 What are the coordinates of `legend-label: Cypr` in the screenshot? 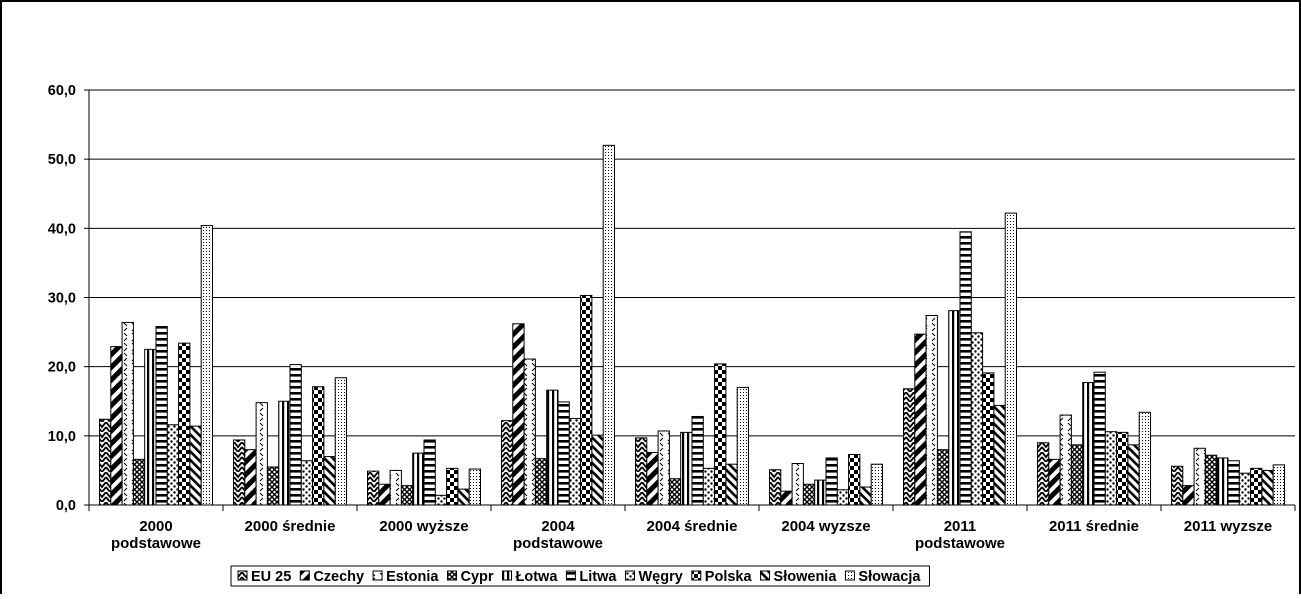 It's located at (476, 577).